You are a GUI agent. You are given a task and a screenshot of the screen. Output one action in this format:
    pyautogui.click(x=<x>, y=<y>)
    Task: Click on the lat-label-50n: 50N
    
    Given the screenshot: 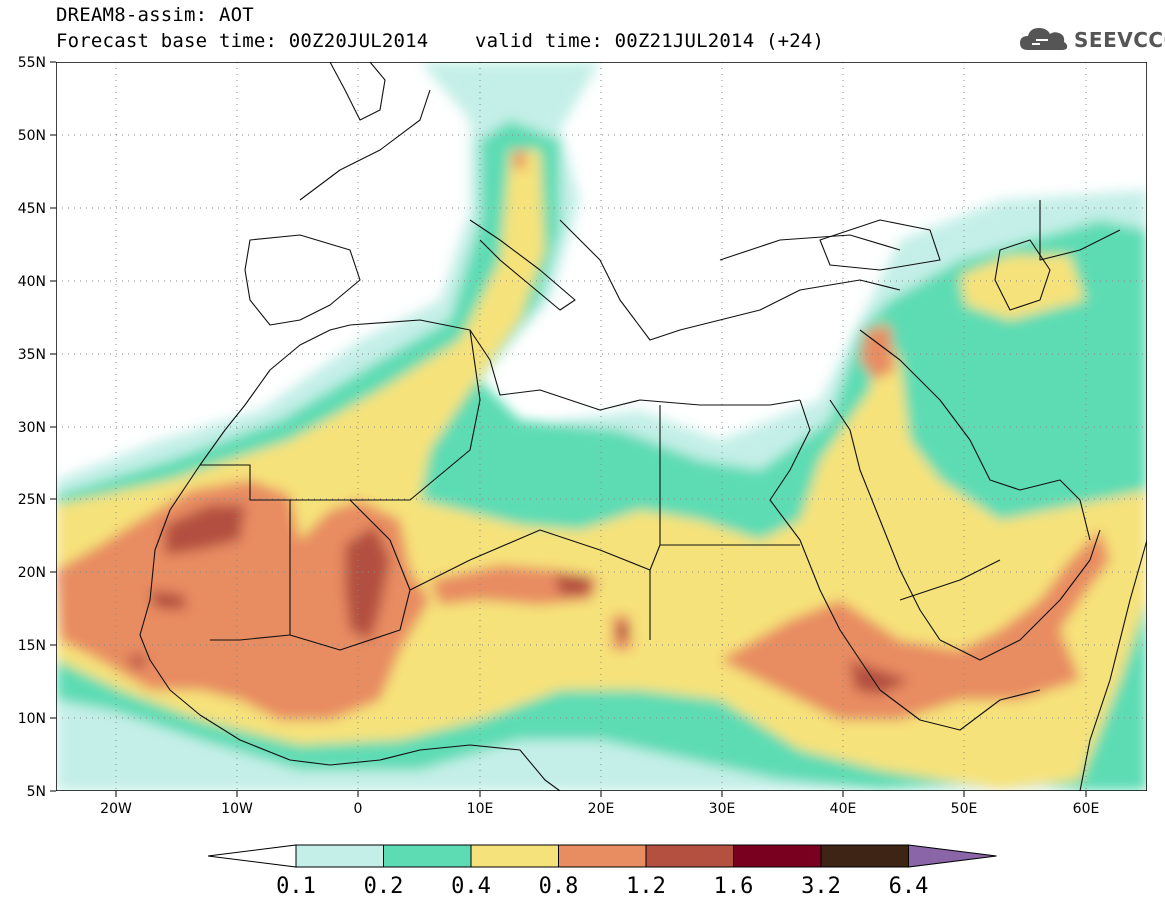 What is the action you would take?
    pyautogui.click(x=32, y=136)
    